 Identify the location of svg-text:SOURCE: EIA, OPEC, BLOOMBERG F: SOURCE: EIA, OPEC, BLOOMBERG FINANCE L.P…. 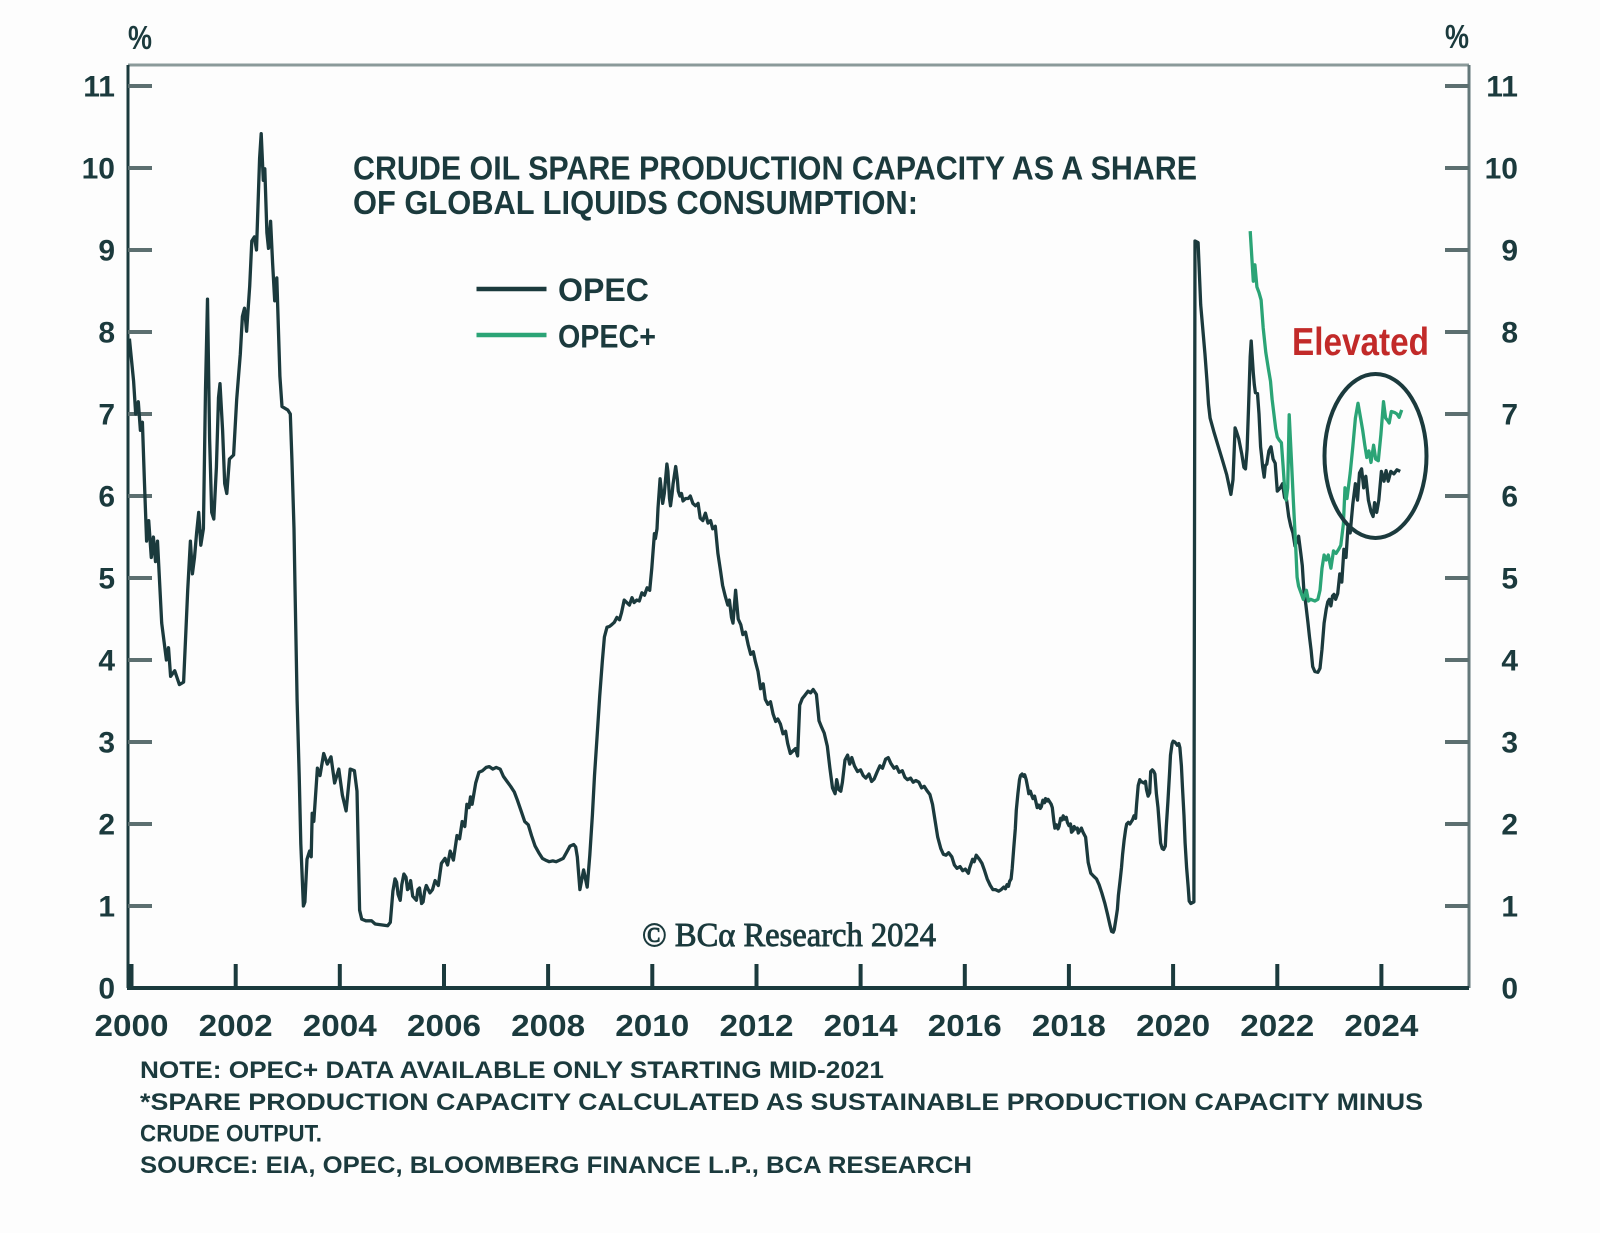
(556, 1165).